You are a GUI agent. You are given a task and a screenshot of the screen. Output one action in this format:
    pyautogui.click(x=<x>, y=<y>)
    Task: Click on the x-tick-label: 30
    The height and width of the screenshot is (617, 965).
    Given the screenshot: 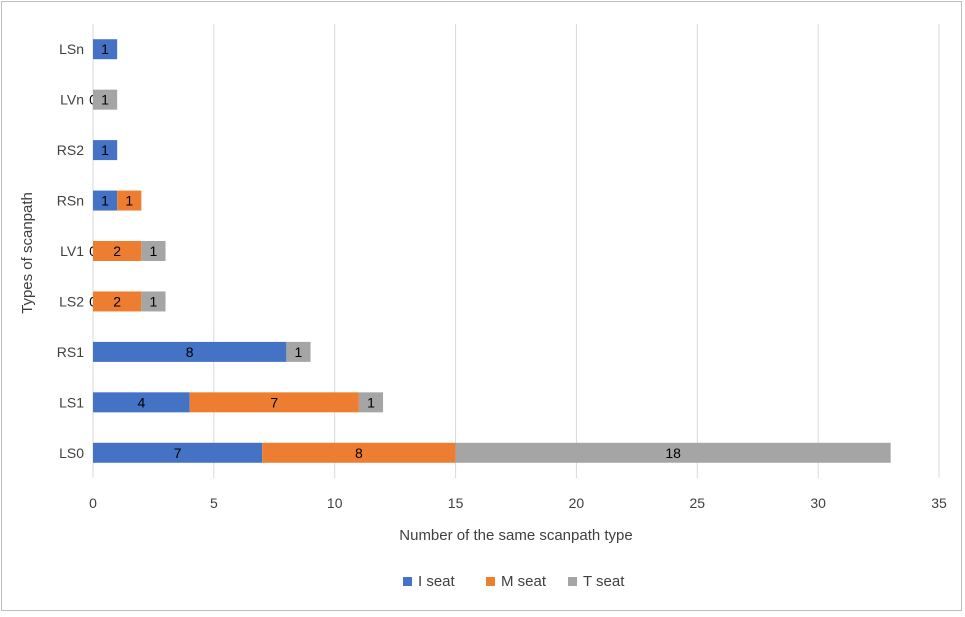 What is the action you would take?
    pyautogui.click(x=818, y=503)
    